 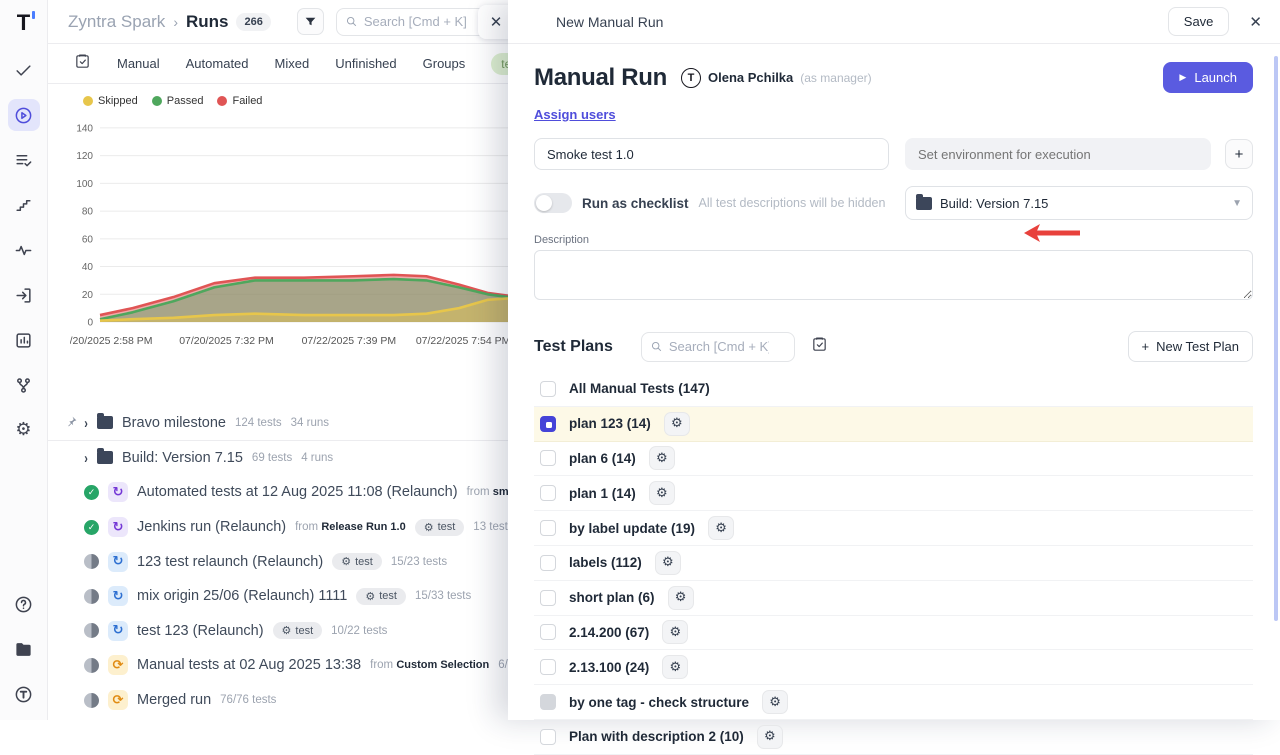 What do you see at coordinates (711, 154) in the screenshot?
I see `run-name-input` at bounding box center [711, 154].